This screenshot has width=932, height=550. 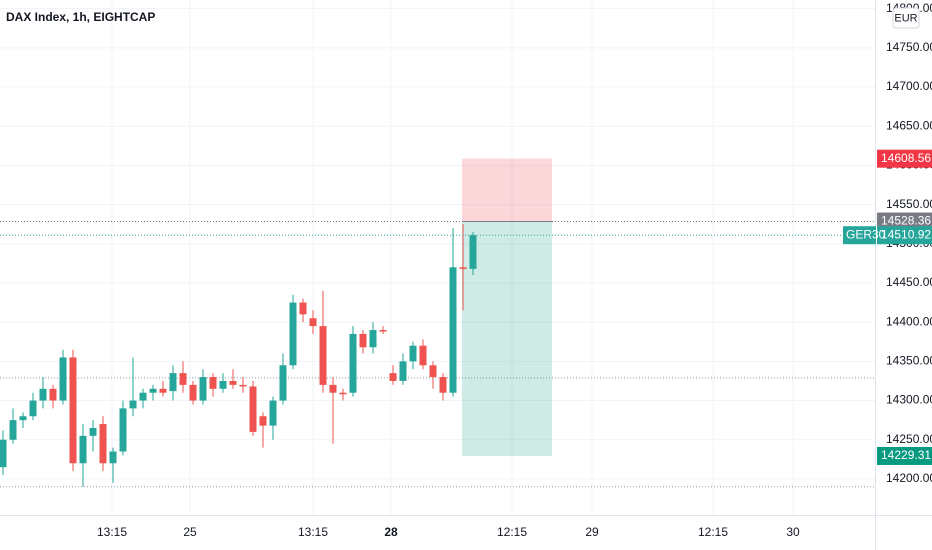 What do you see at coordinates (909, 282) in the screenshot?
I see `y-tick-label: 14450.00` at bounding box center [909, 282].